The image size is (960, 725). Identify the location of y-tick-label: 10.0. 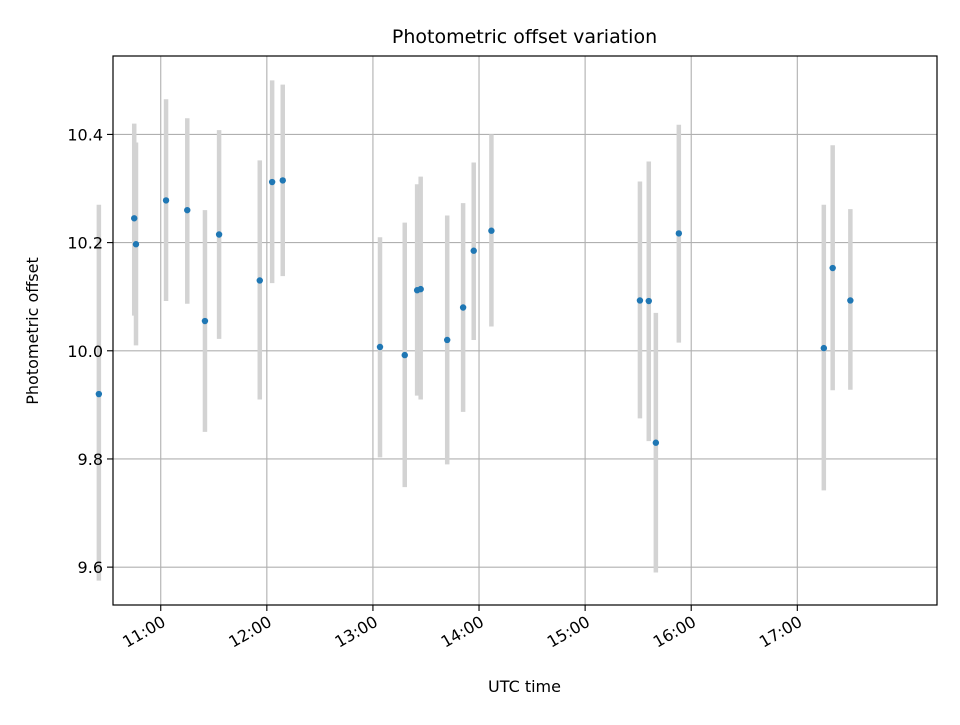
(85, 351).